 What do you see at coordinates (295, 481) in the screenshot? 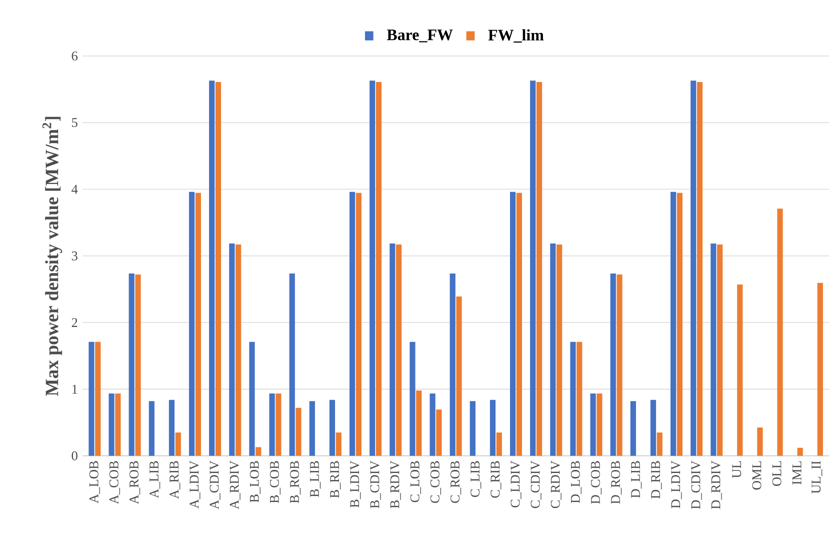
I see `x-tick-label: B_ROB` at bounding box center [295, 481].